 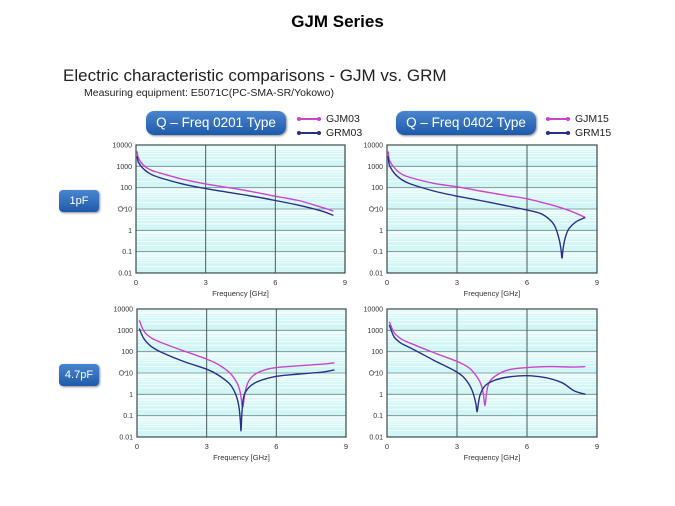 I want to click on header-0201-type: Q – Freq 0201 Type, so click(x=216, y=123).